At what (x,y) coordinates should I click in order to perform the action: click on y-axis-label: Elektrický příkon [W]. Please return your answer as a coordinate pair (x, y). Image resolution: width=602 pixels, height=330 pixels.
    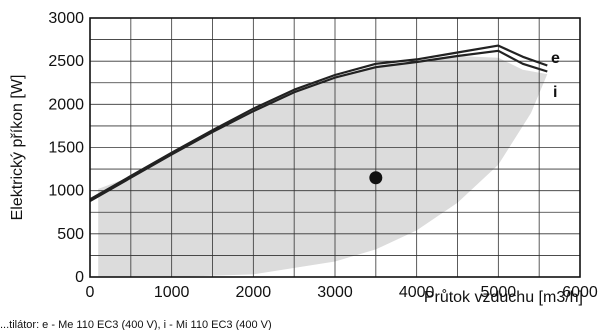
    Looking at the image, I should click on (17, 148).